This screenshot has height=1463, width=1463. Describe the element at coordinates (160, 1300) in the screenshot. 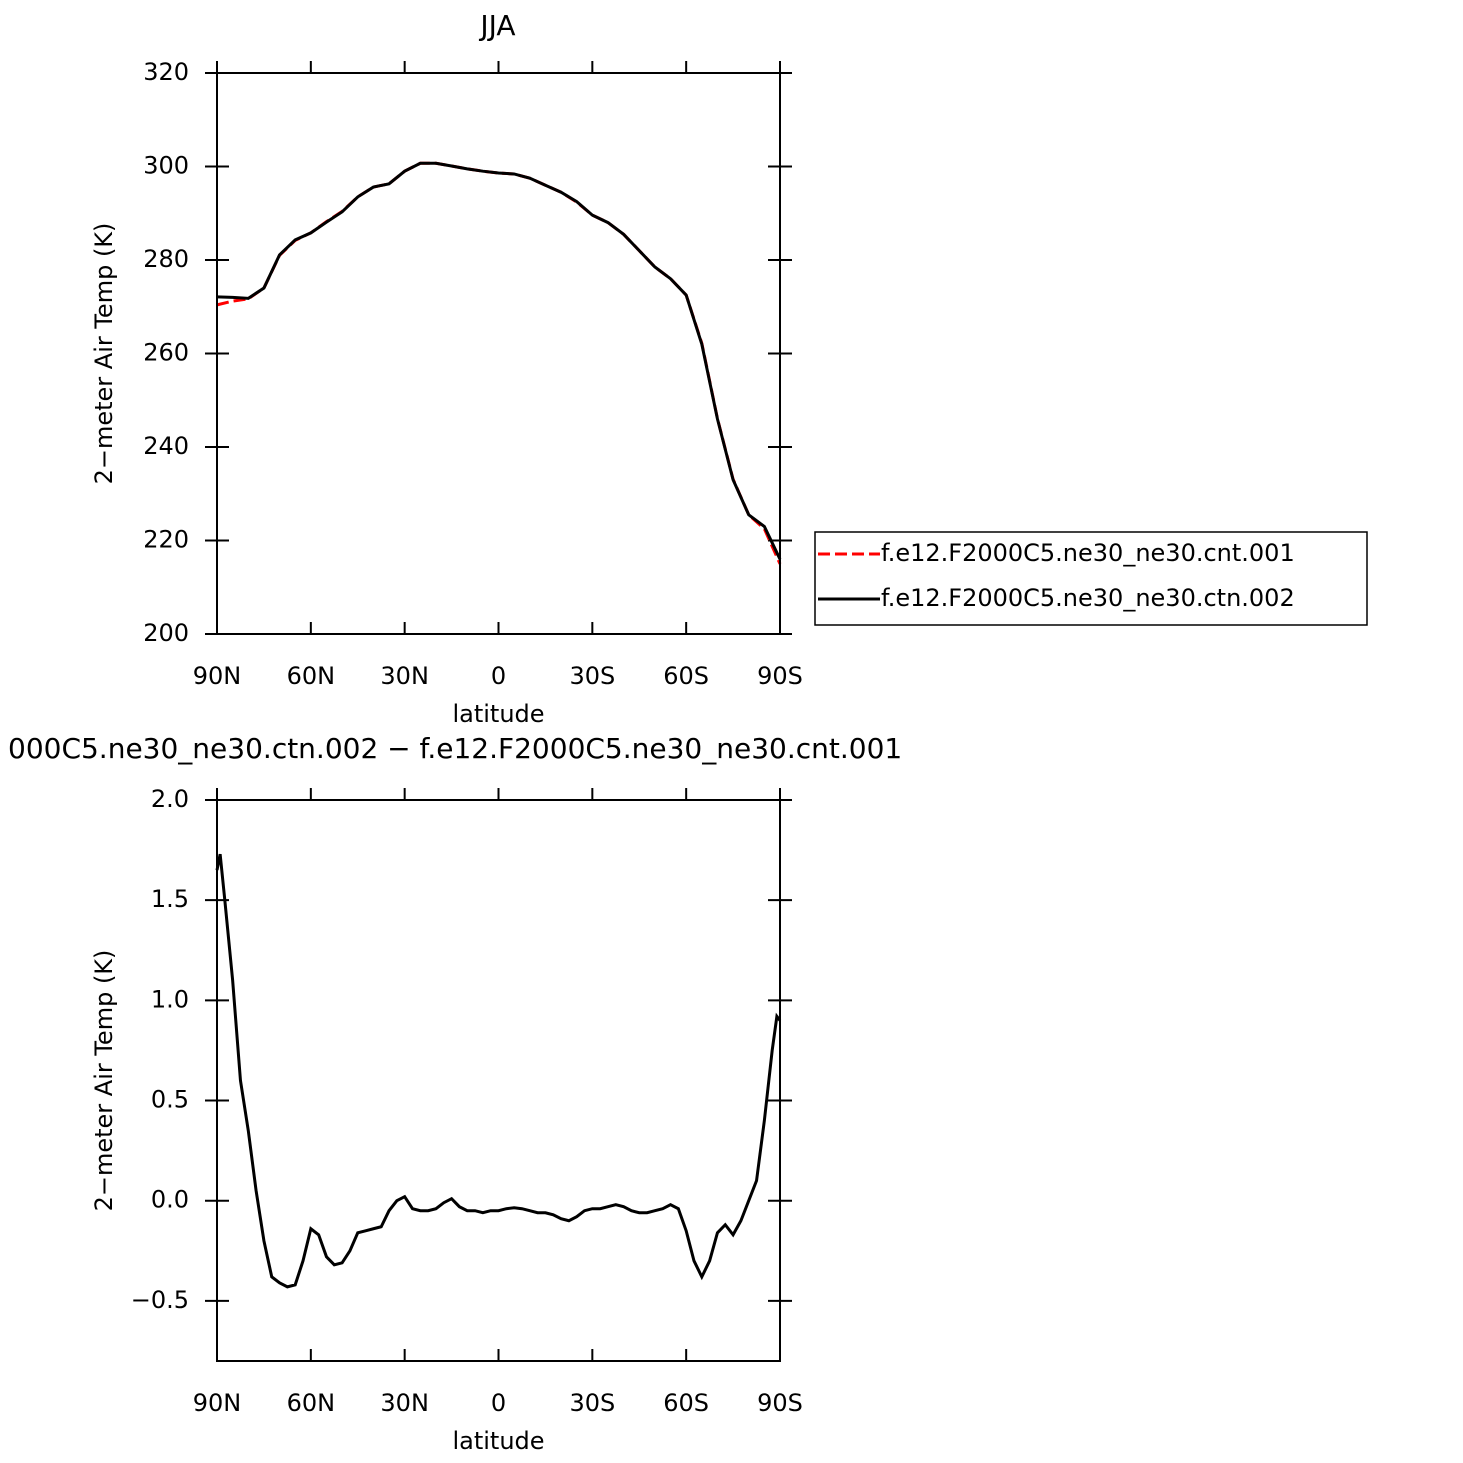

I see `y-tick-label: −0.5` at that location.